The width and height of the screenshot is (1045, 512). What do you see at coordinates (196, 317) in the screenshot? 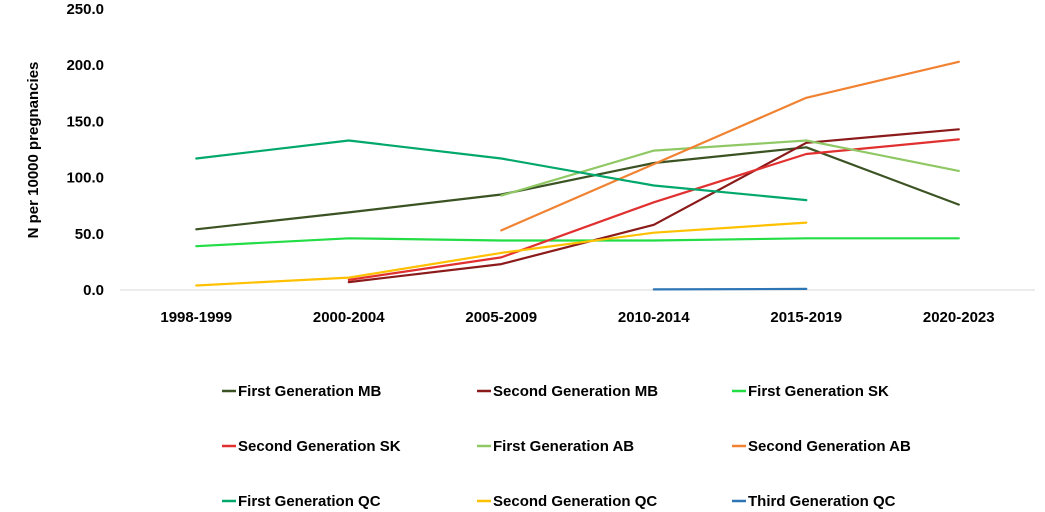
I see `x-tick-label: 1998-1999` at bounding box center [196, 317].